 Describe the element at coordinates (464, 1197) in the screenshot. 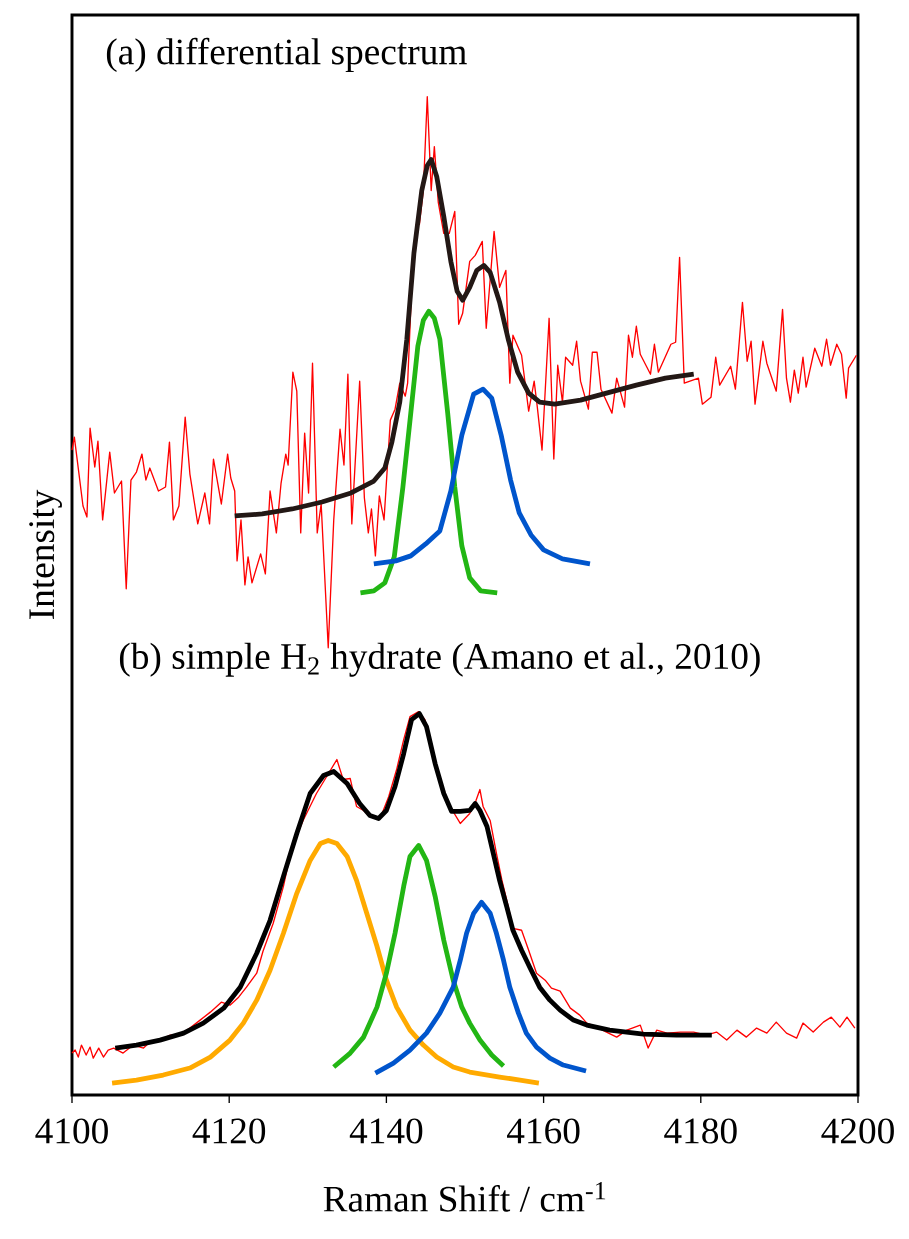

I see `x-axis-title: Raman Shift / cm$^{-1}$` at that location.